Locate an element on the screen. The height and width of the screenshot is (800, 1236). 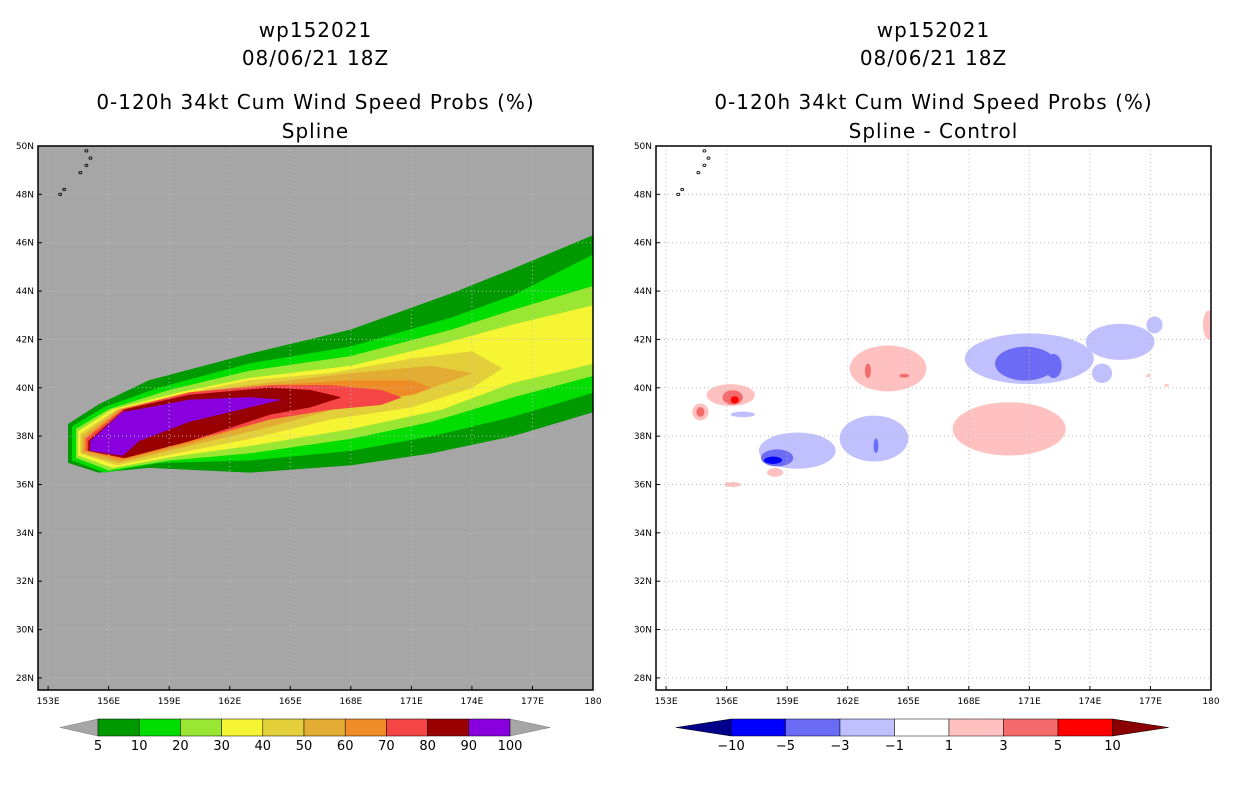
right-colorbar-low-arrow is located at coordinates (703, 727).